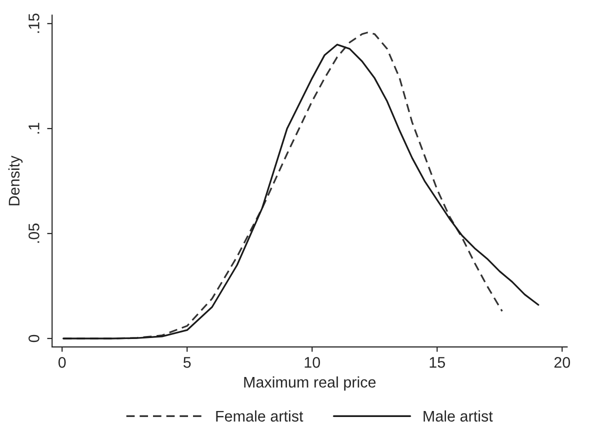 The image size is (592, 422). What do you see at coordinates (187, 362) in the screenshot?
I see `x-tick-label: 5` at bounding box center [187, 362].